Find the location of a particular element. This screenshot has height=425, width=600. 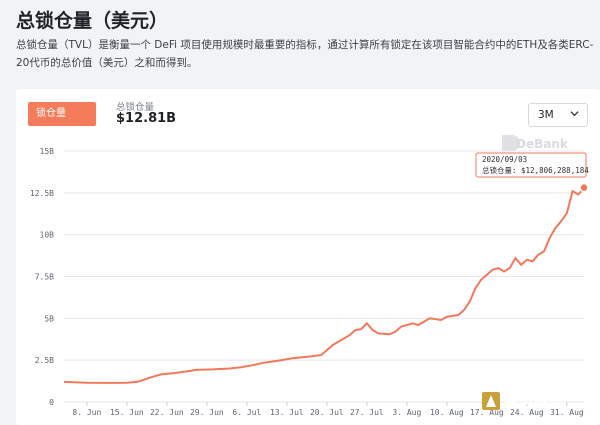

y-tick-label: 7.5B is located at coordinates (44, 277).